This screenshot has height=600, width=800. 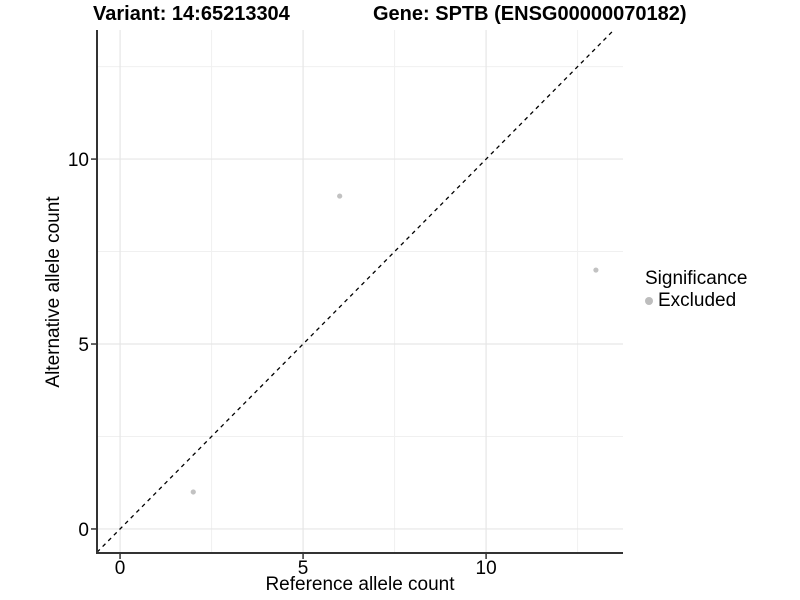 What do you see at coordinates (303, 568) in the screenshot?
I see `x-tick-label: 5` at bounding box center [303, 568].